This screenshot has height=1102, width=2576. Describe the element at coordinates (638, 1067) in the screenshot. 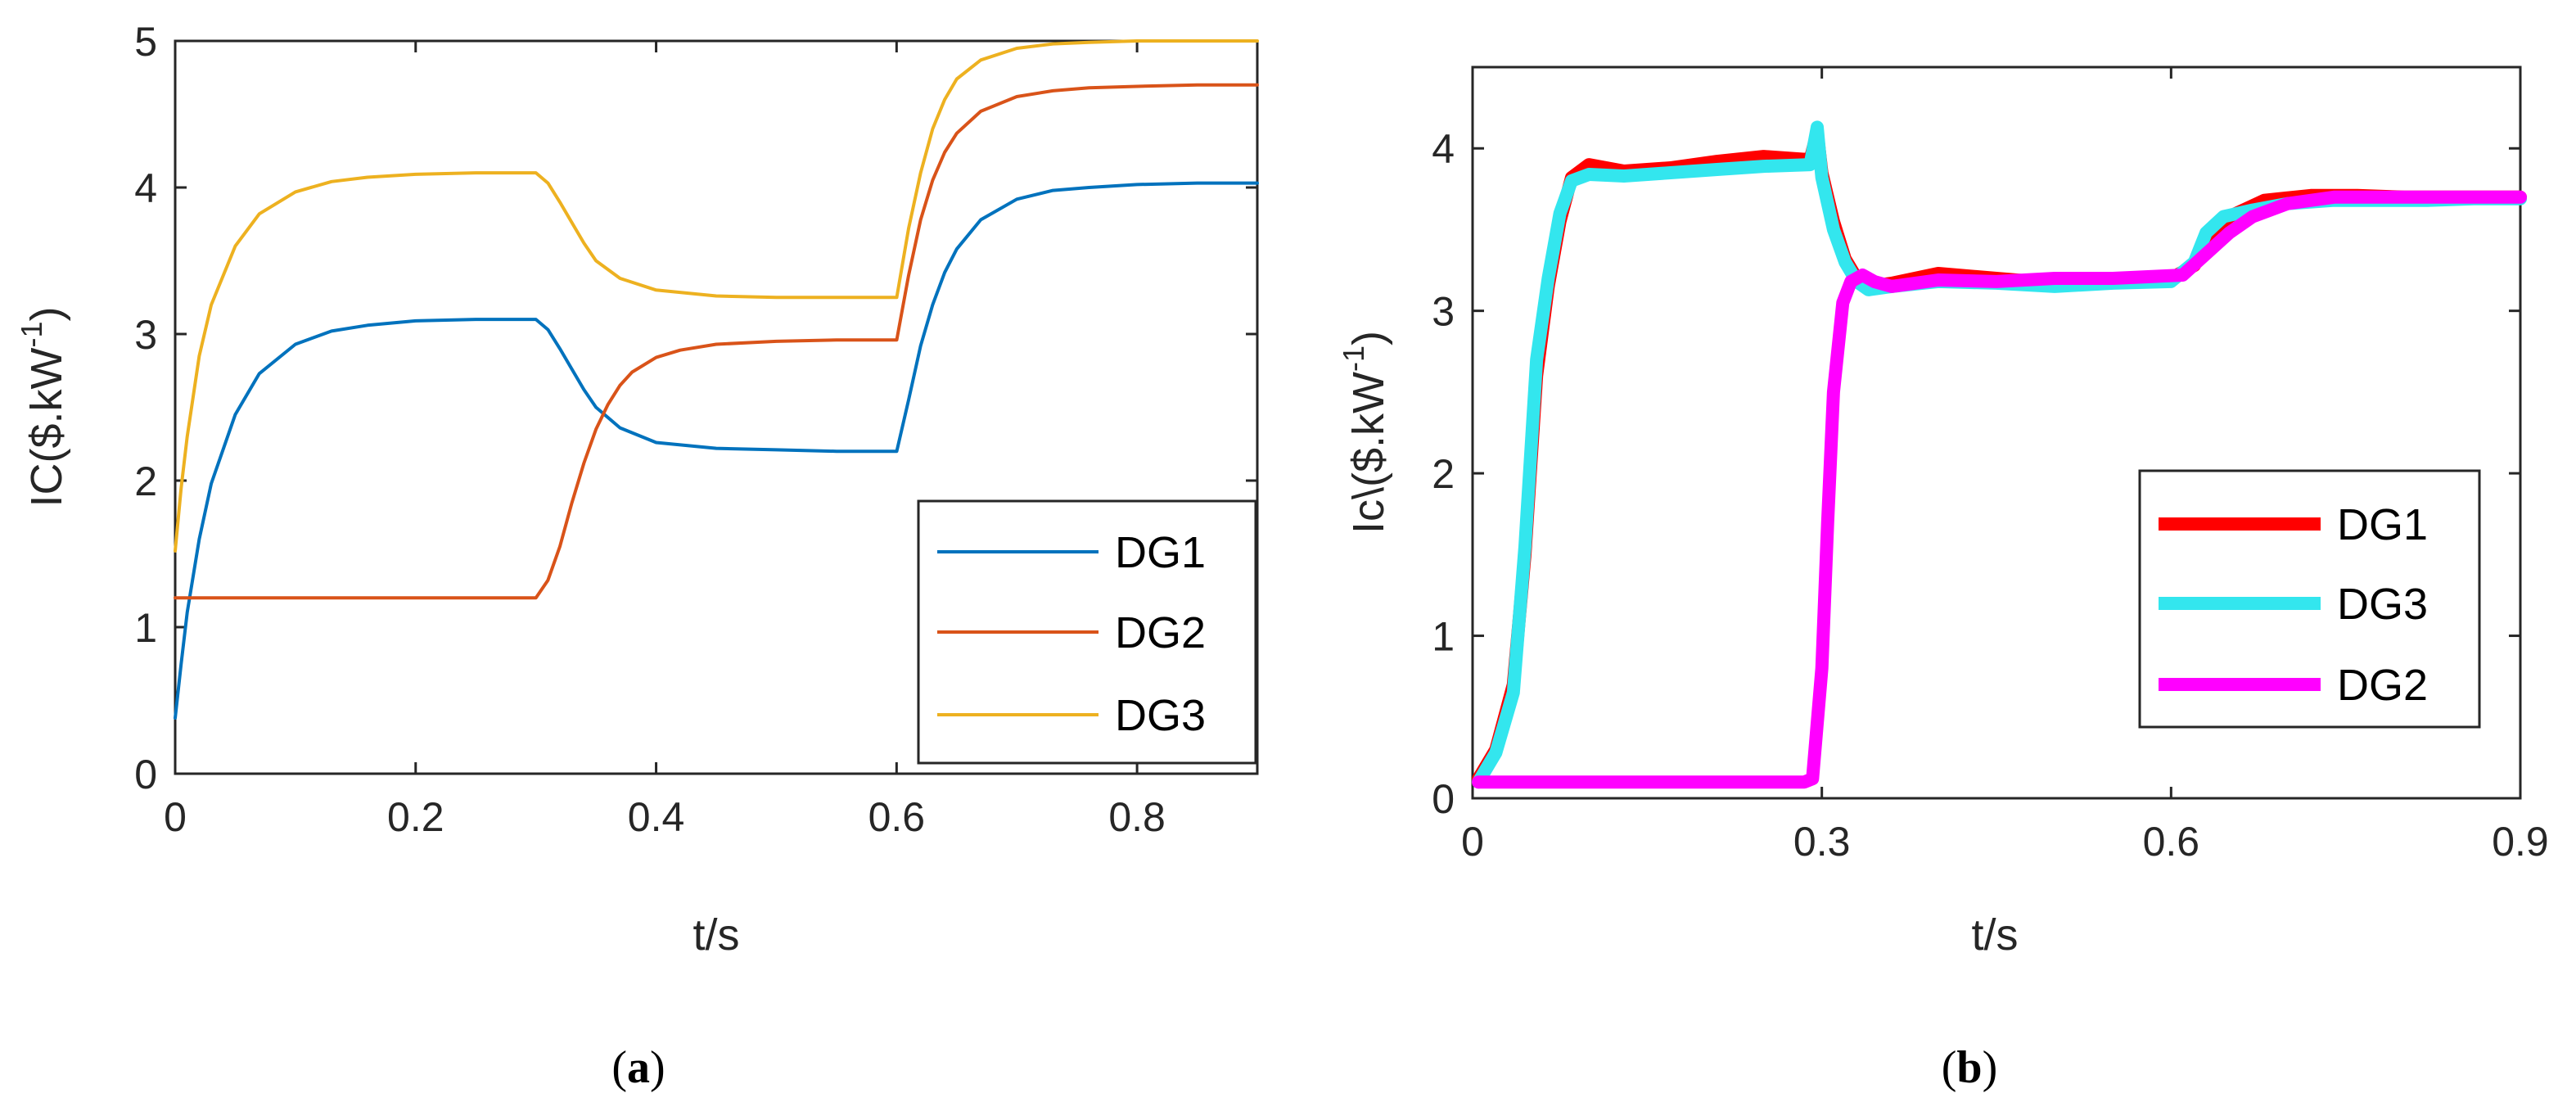

I see `panel-a-caption: (a)` at that location.